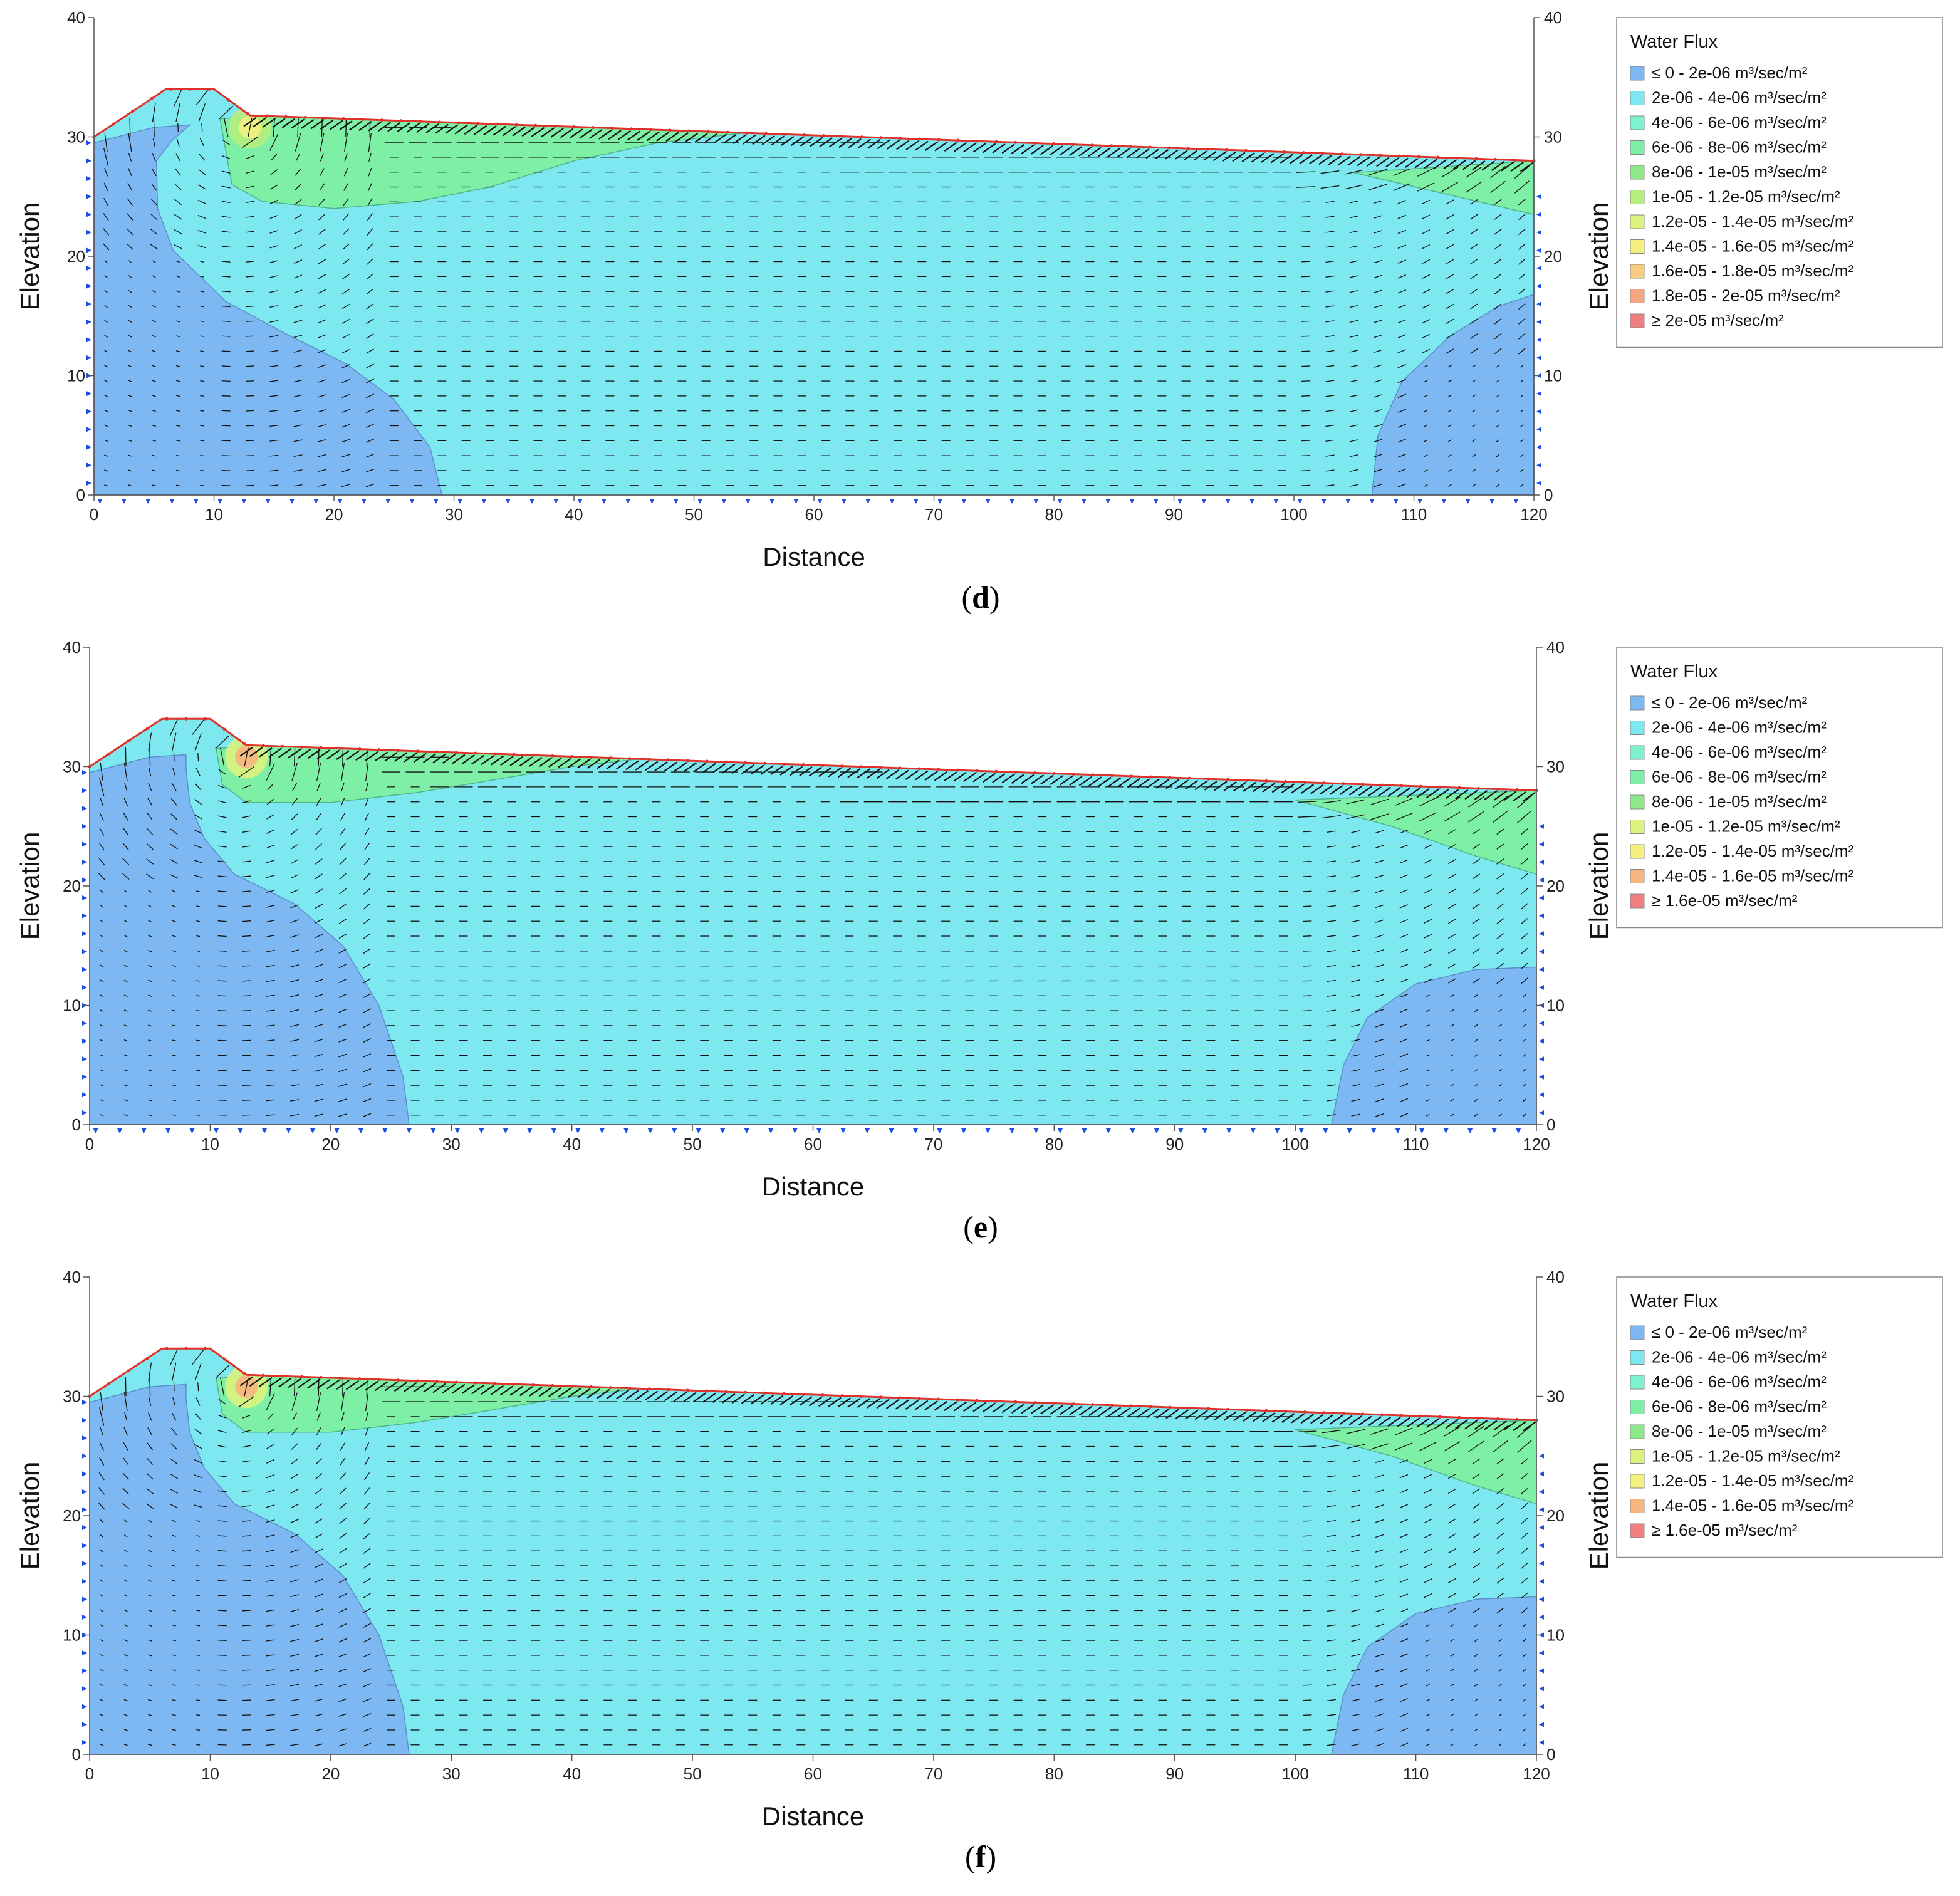  What do you see at coordinates (1746, 295) in the screenshot?
I see `legend-entry-label: 1.8e-05 - 2e-05 m³/sec/m²` at bounding box center [1746, 295].